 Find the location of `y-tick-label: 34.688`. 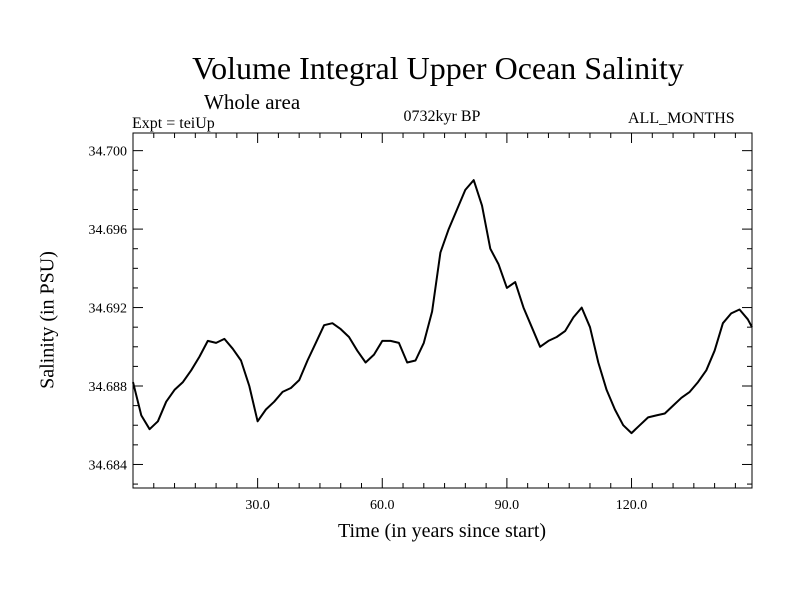

y-tick-label: 34.688 is located at coordinates (108, 387).